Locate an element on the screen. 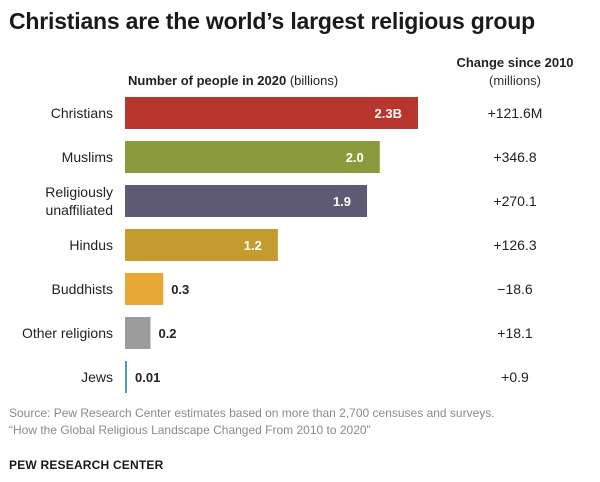 This screenshot has width=600, height=482. brand-logo-text: PEW RESEARCH CENTER is located at coordinates (86, 465).